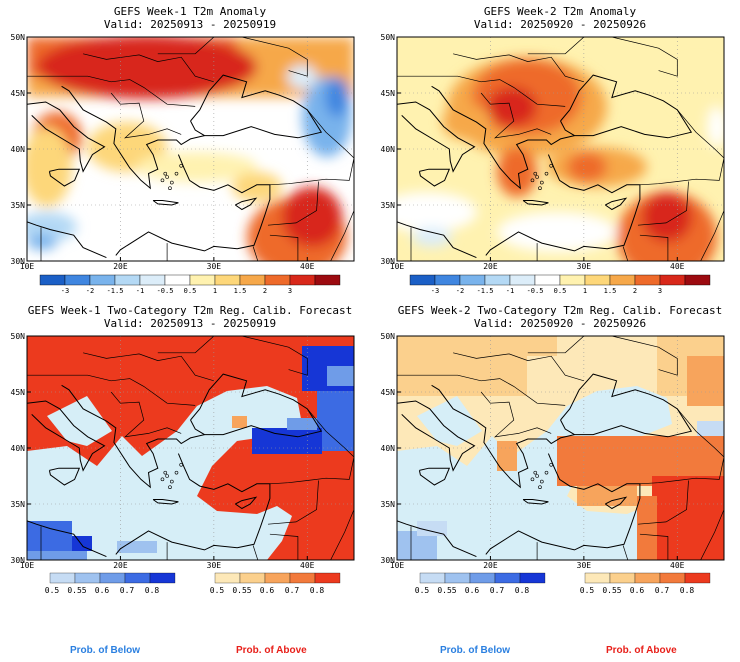 The image size is (740, 662). What do you see at coordinates (240, 291) in the screenshot?
I see `colorbar-label: 1.5` at bounding box center [240, 291].